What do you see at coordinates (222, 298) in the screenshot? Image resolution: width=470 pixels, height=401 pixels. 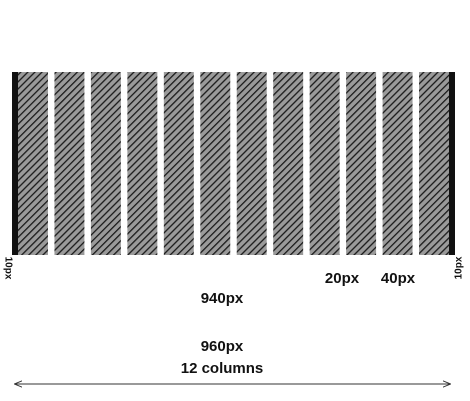 I see `content-width-label: 940px` at bounding box center [222, 298].